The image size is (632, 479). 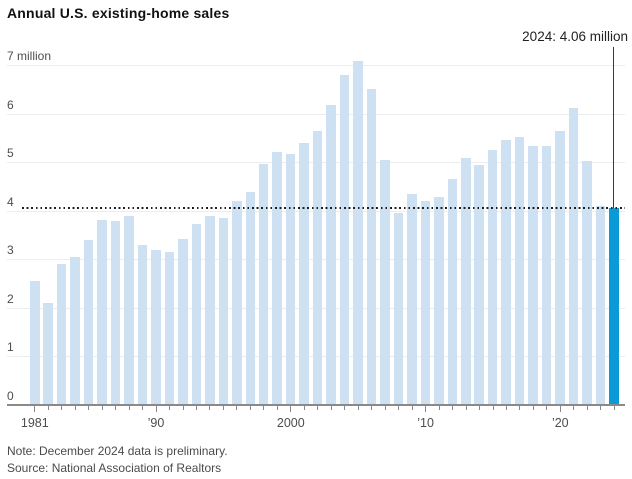 I want to click on bar-2000, so click(x=290, y=279).